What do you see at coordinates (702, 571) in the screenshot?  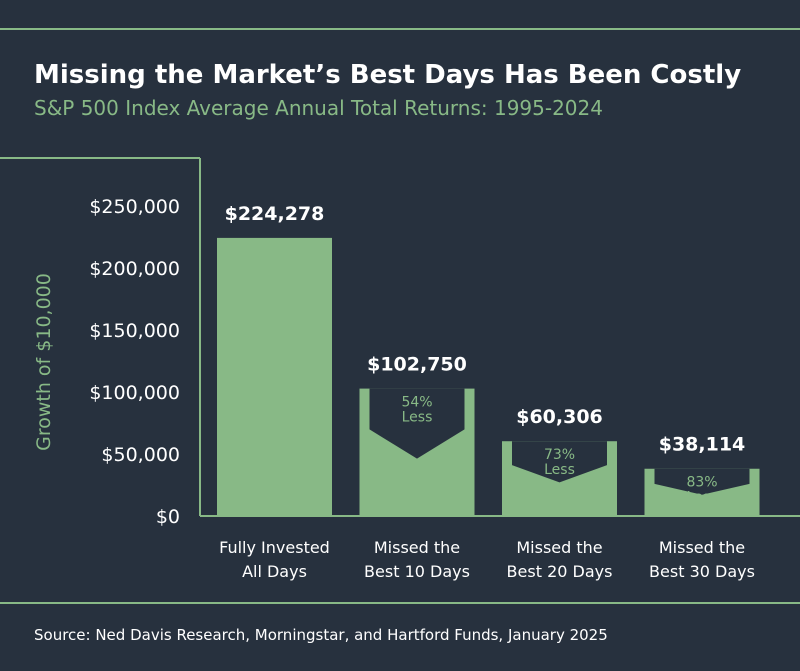 I see `category-label: Best 30 Days` at bounding box center [702, 571].